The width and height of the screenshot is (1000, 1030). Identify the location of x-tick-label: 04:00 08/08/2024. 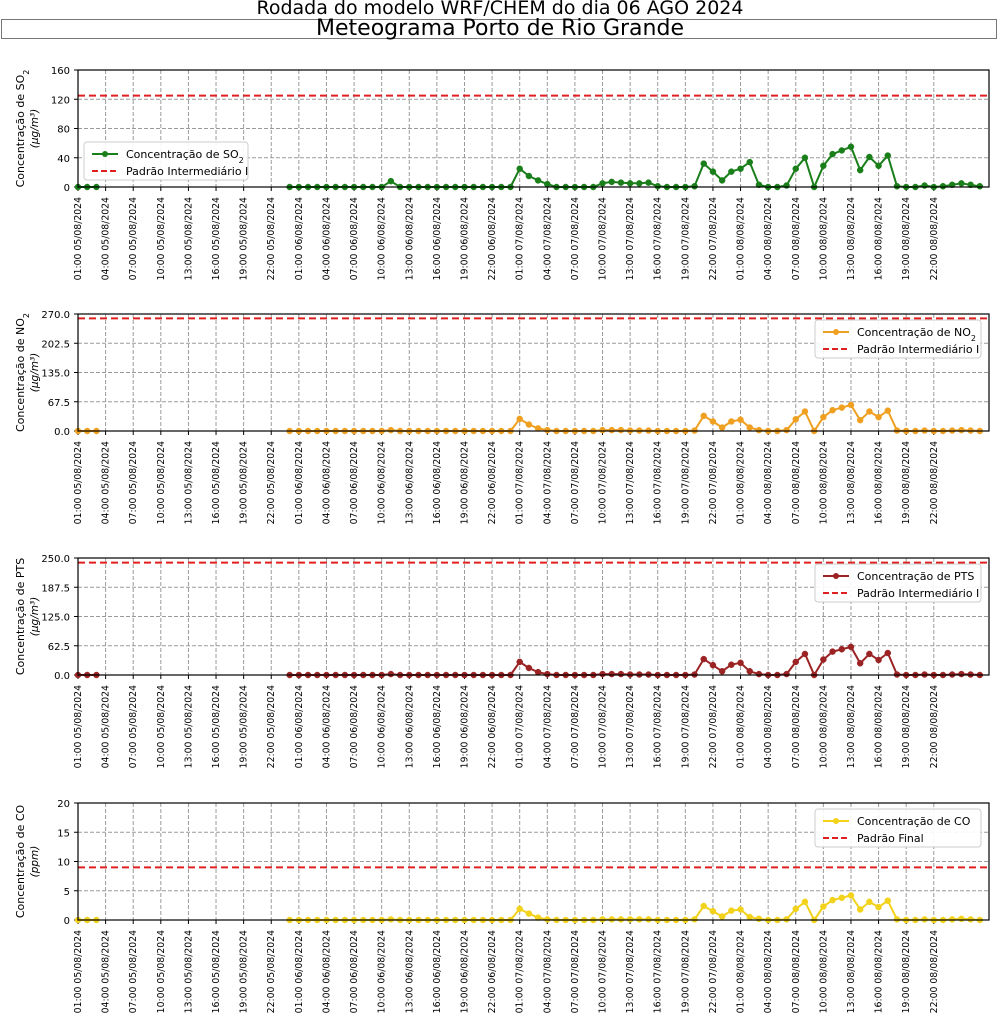
(768, 238).